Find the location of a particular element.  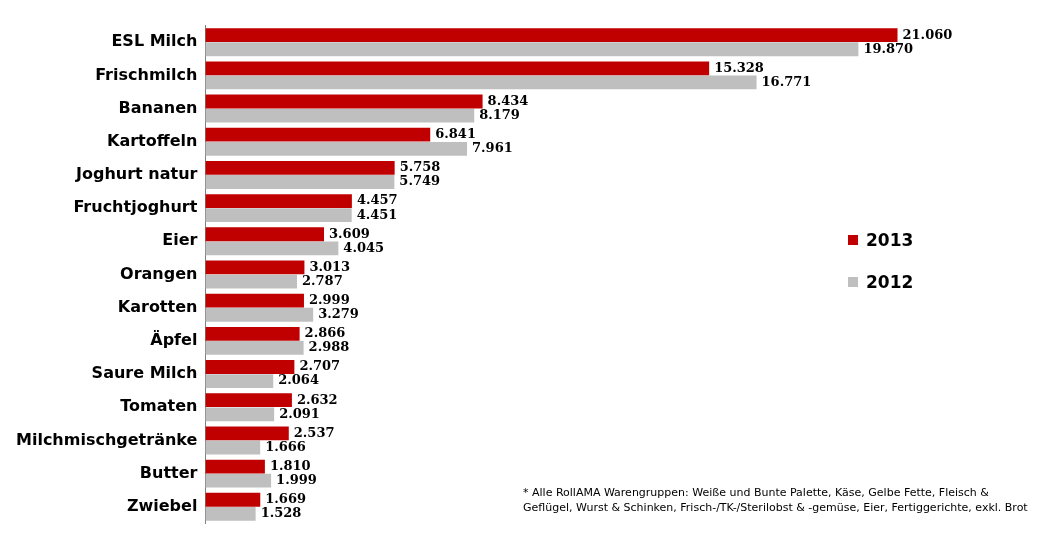

data-label: 3.279 is located at coordinates (338, 314).